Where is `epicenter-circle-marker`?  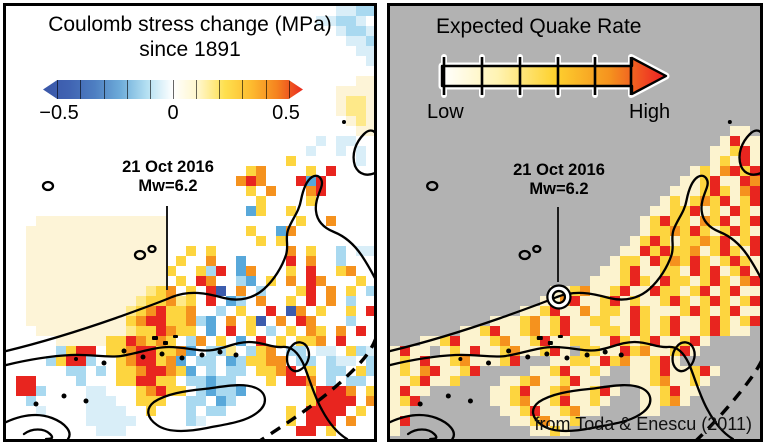
epicenter-circle-marker is located at coordinates (559, 297).